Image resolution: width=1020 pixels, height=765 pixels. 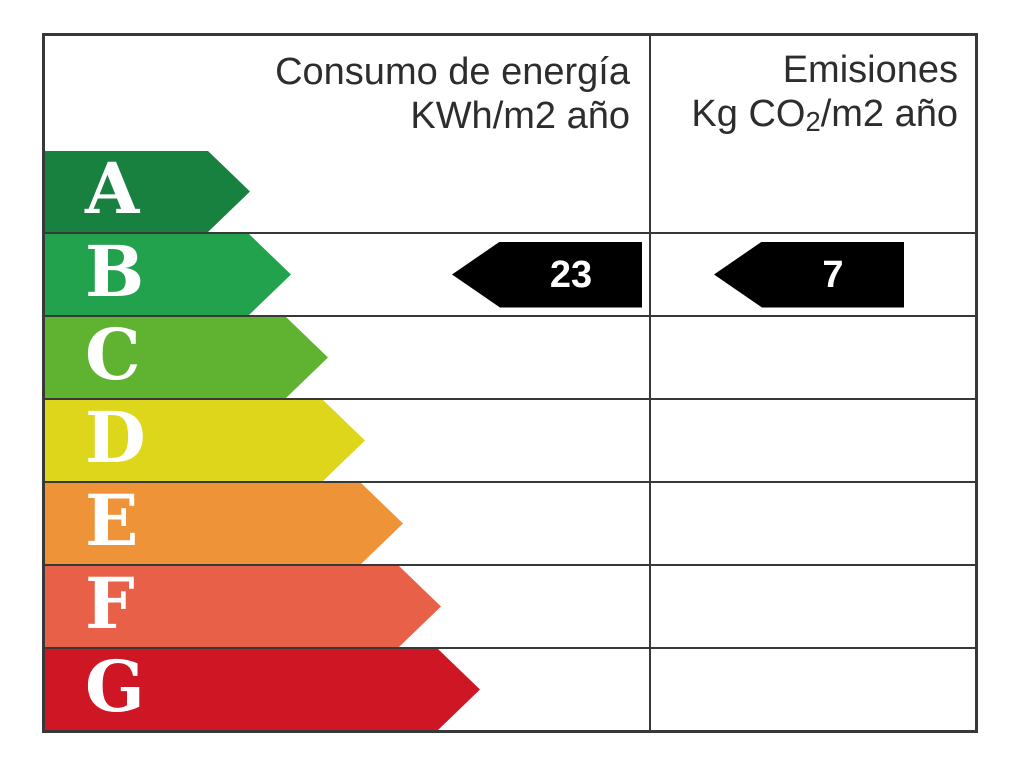 What do you see at coordinates (870, 70) in the screenshot?
I see `emissions-header-line1: Emisiones` at bounding box center [870, 70].